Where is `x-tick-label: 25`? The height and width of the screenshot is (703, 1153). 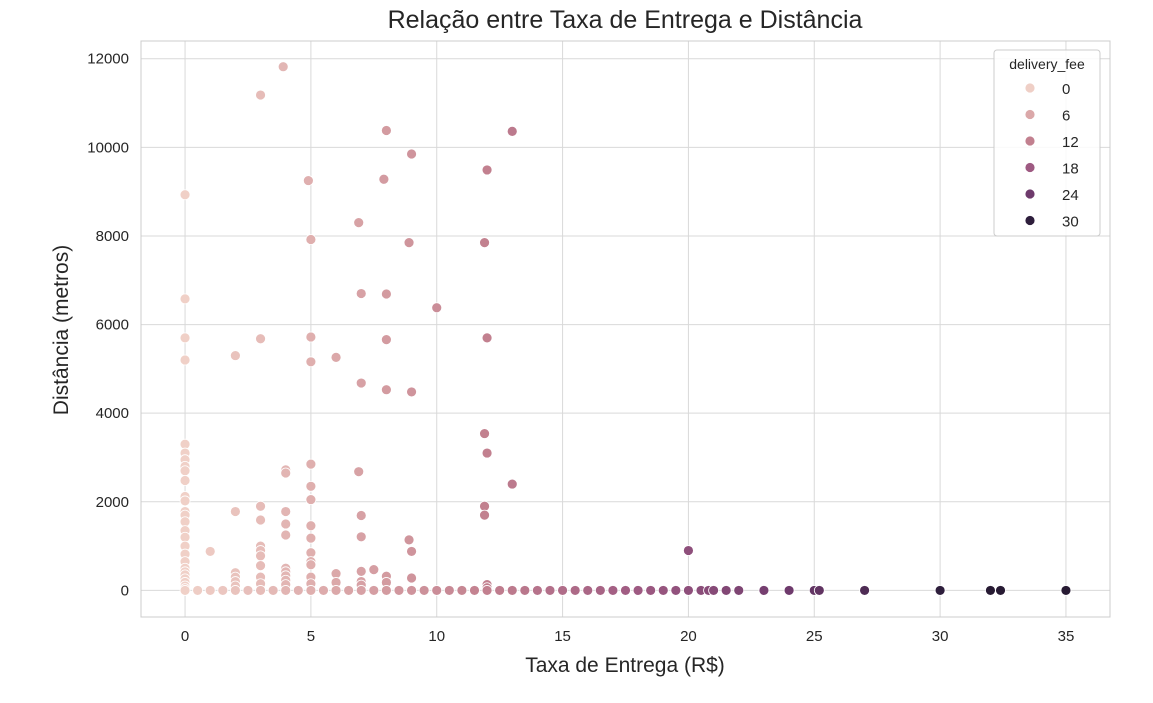 x-tick-label: 25 is located at coordinates (814, 636).